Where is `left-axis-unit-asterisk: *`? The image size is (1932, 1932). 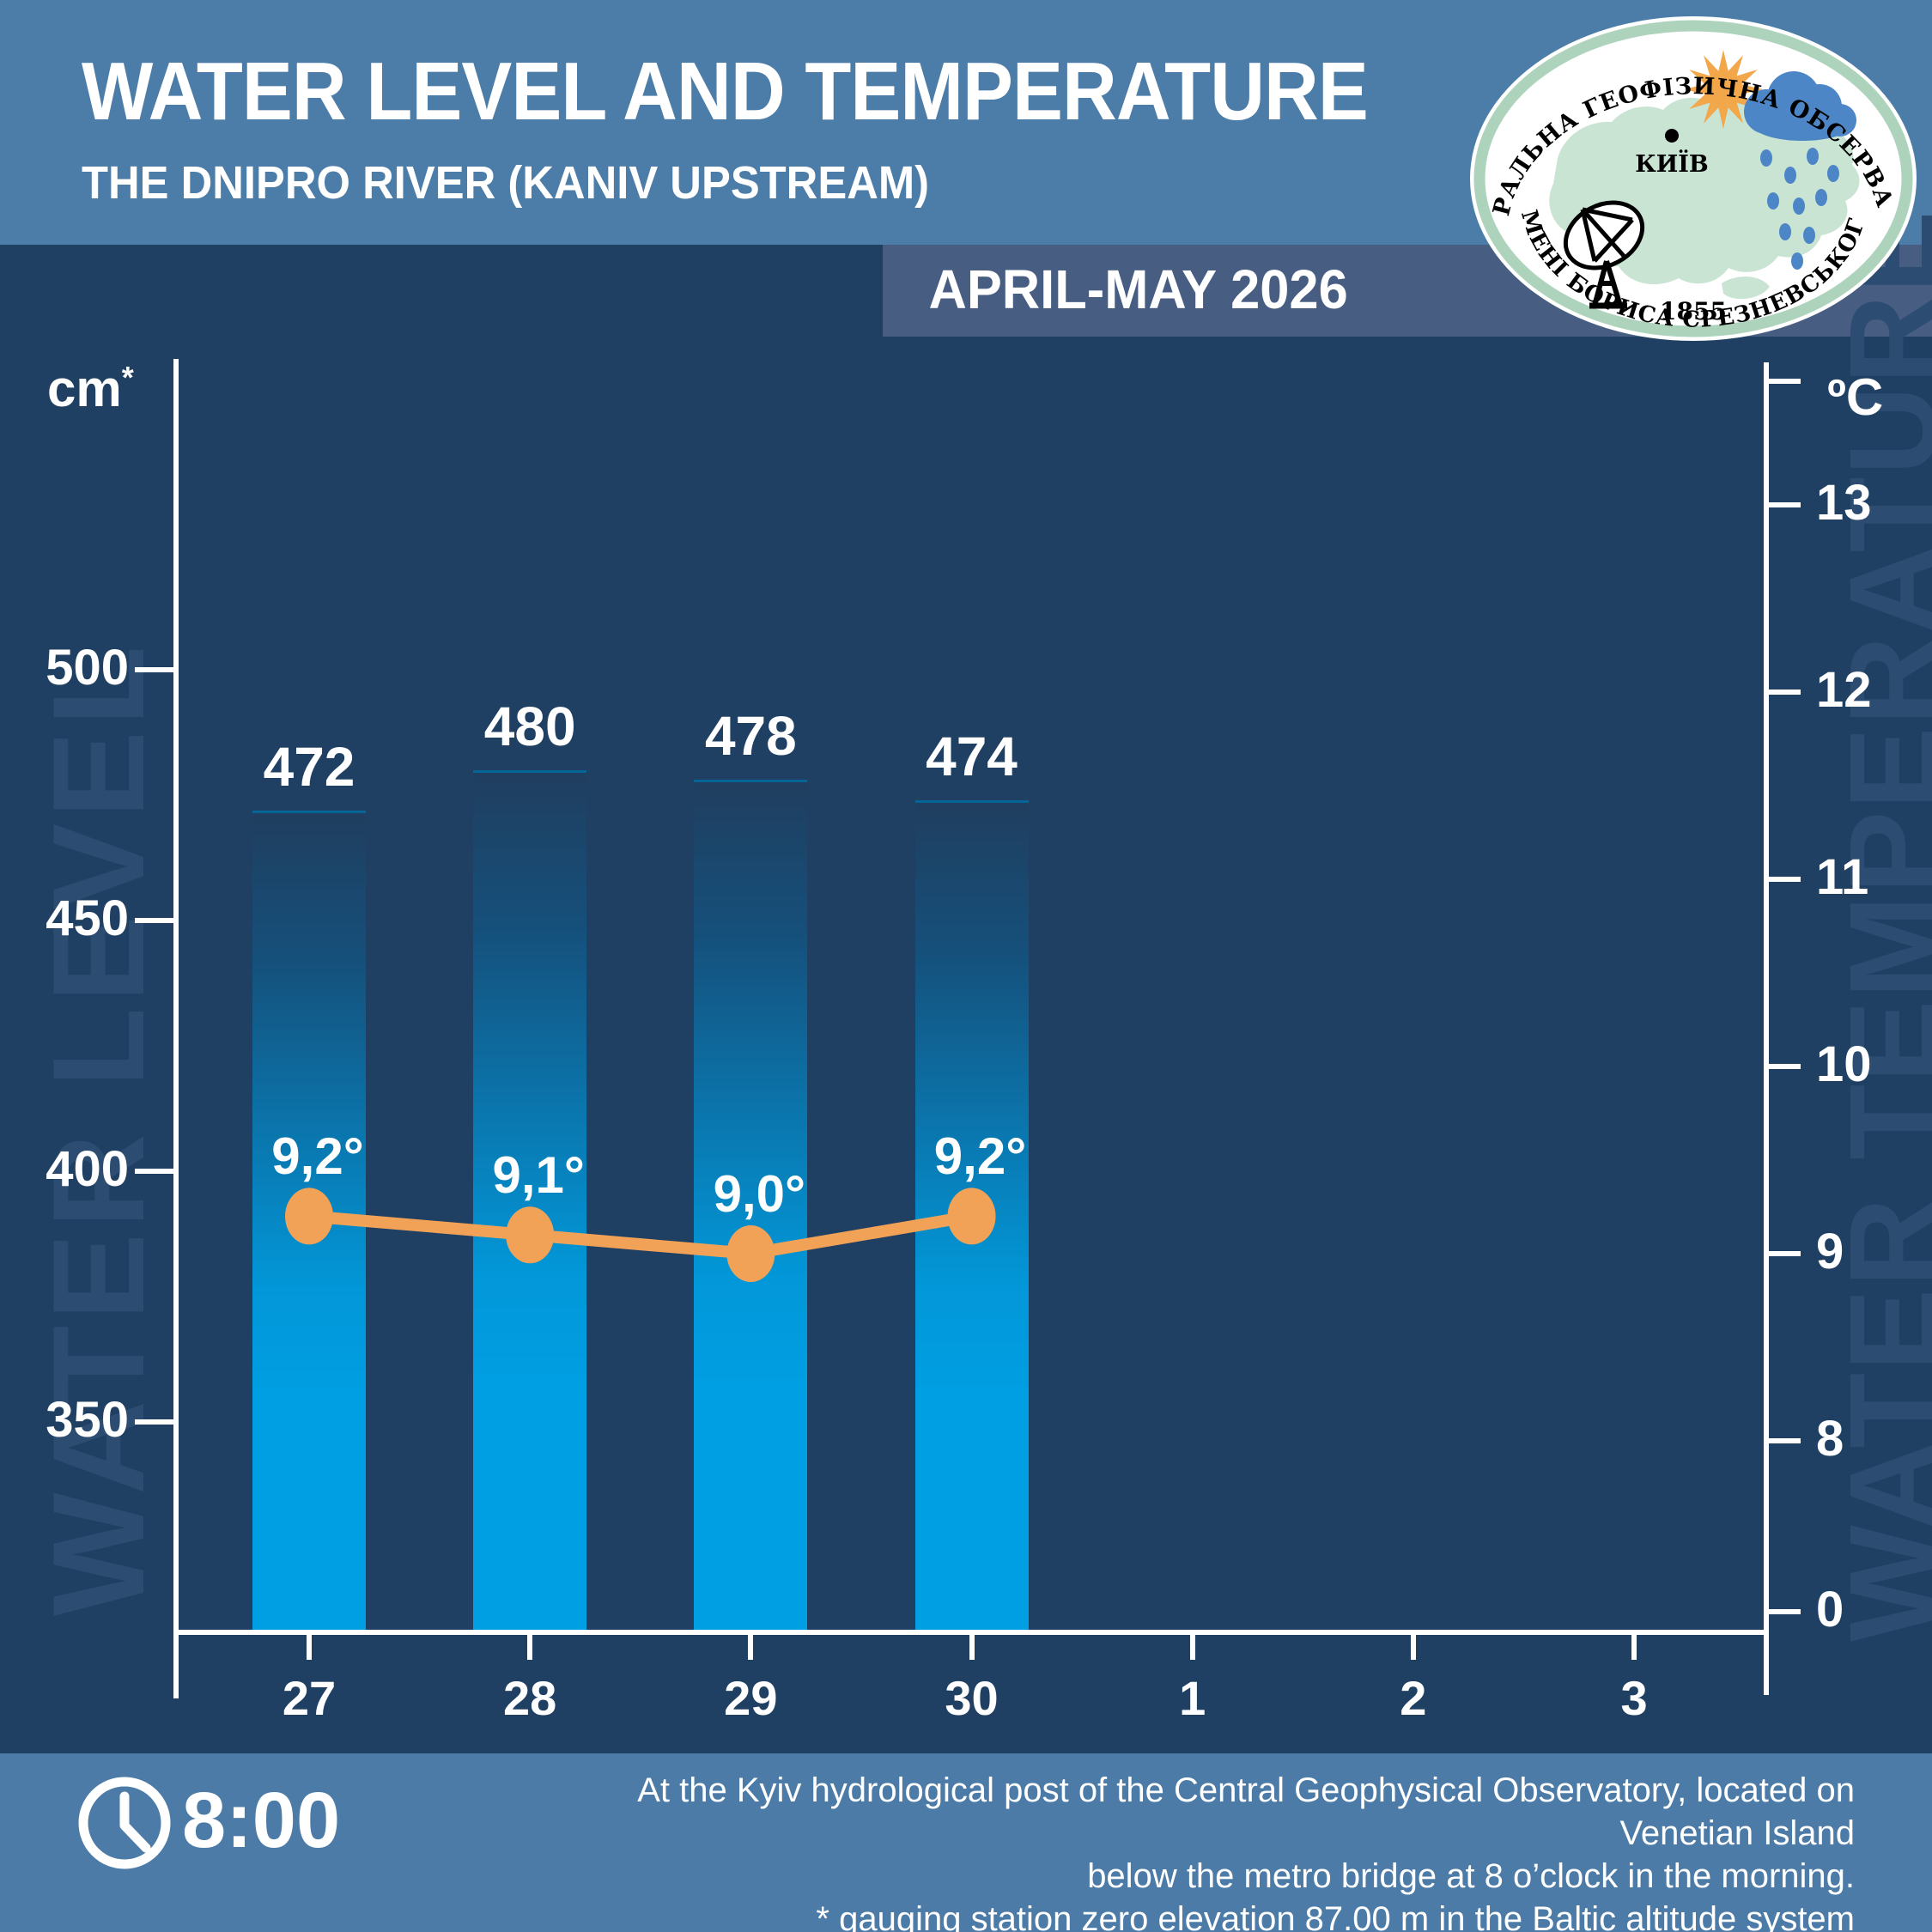
left-axis-unit-asterisk: * is located at coordinates (128, 377).